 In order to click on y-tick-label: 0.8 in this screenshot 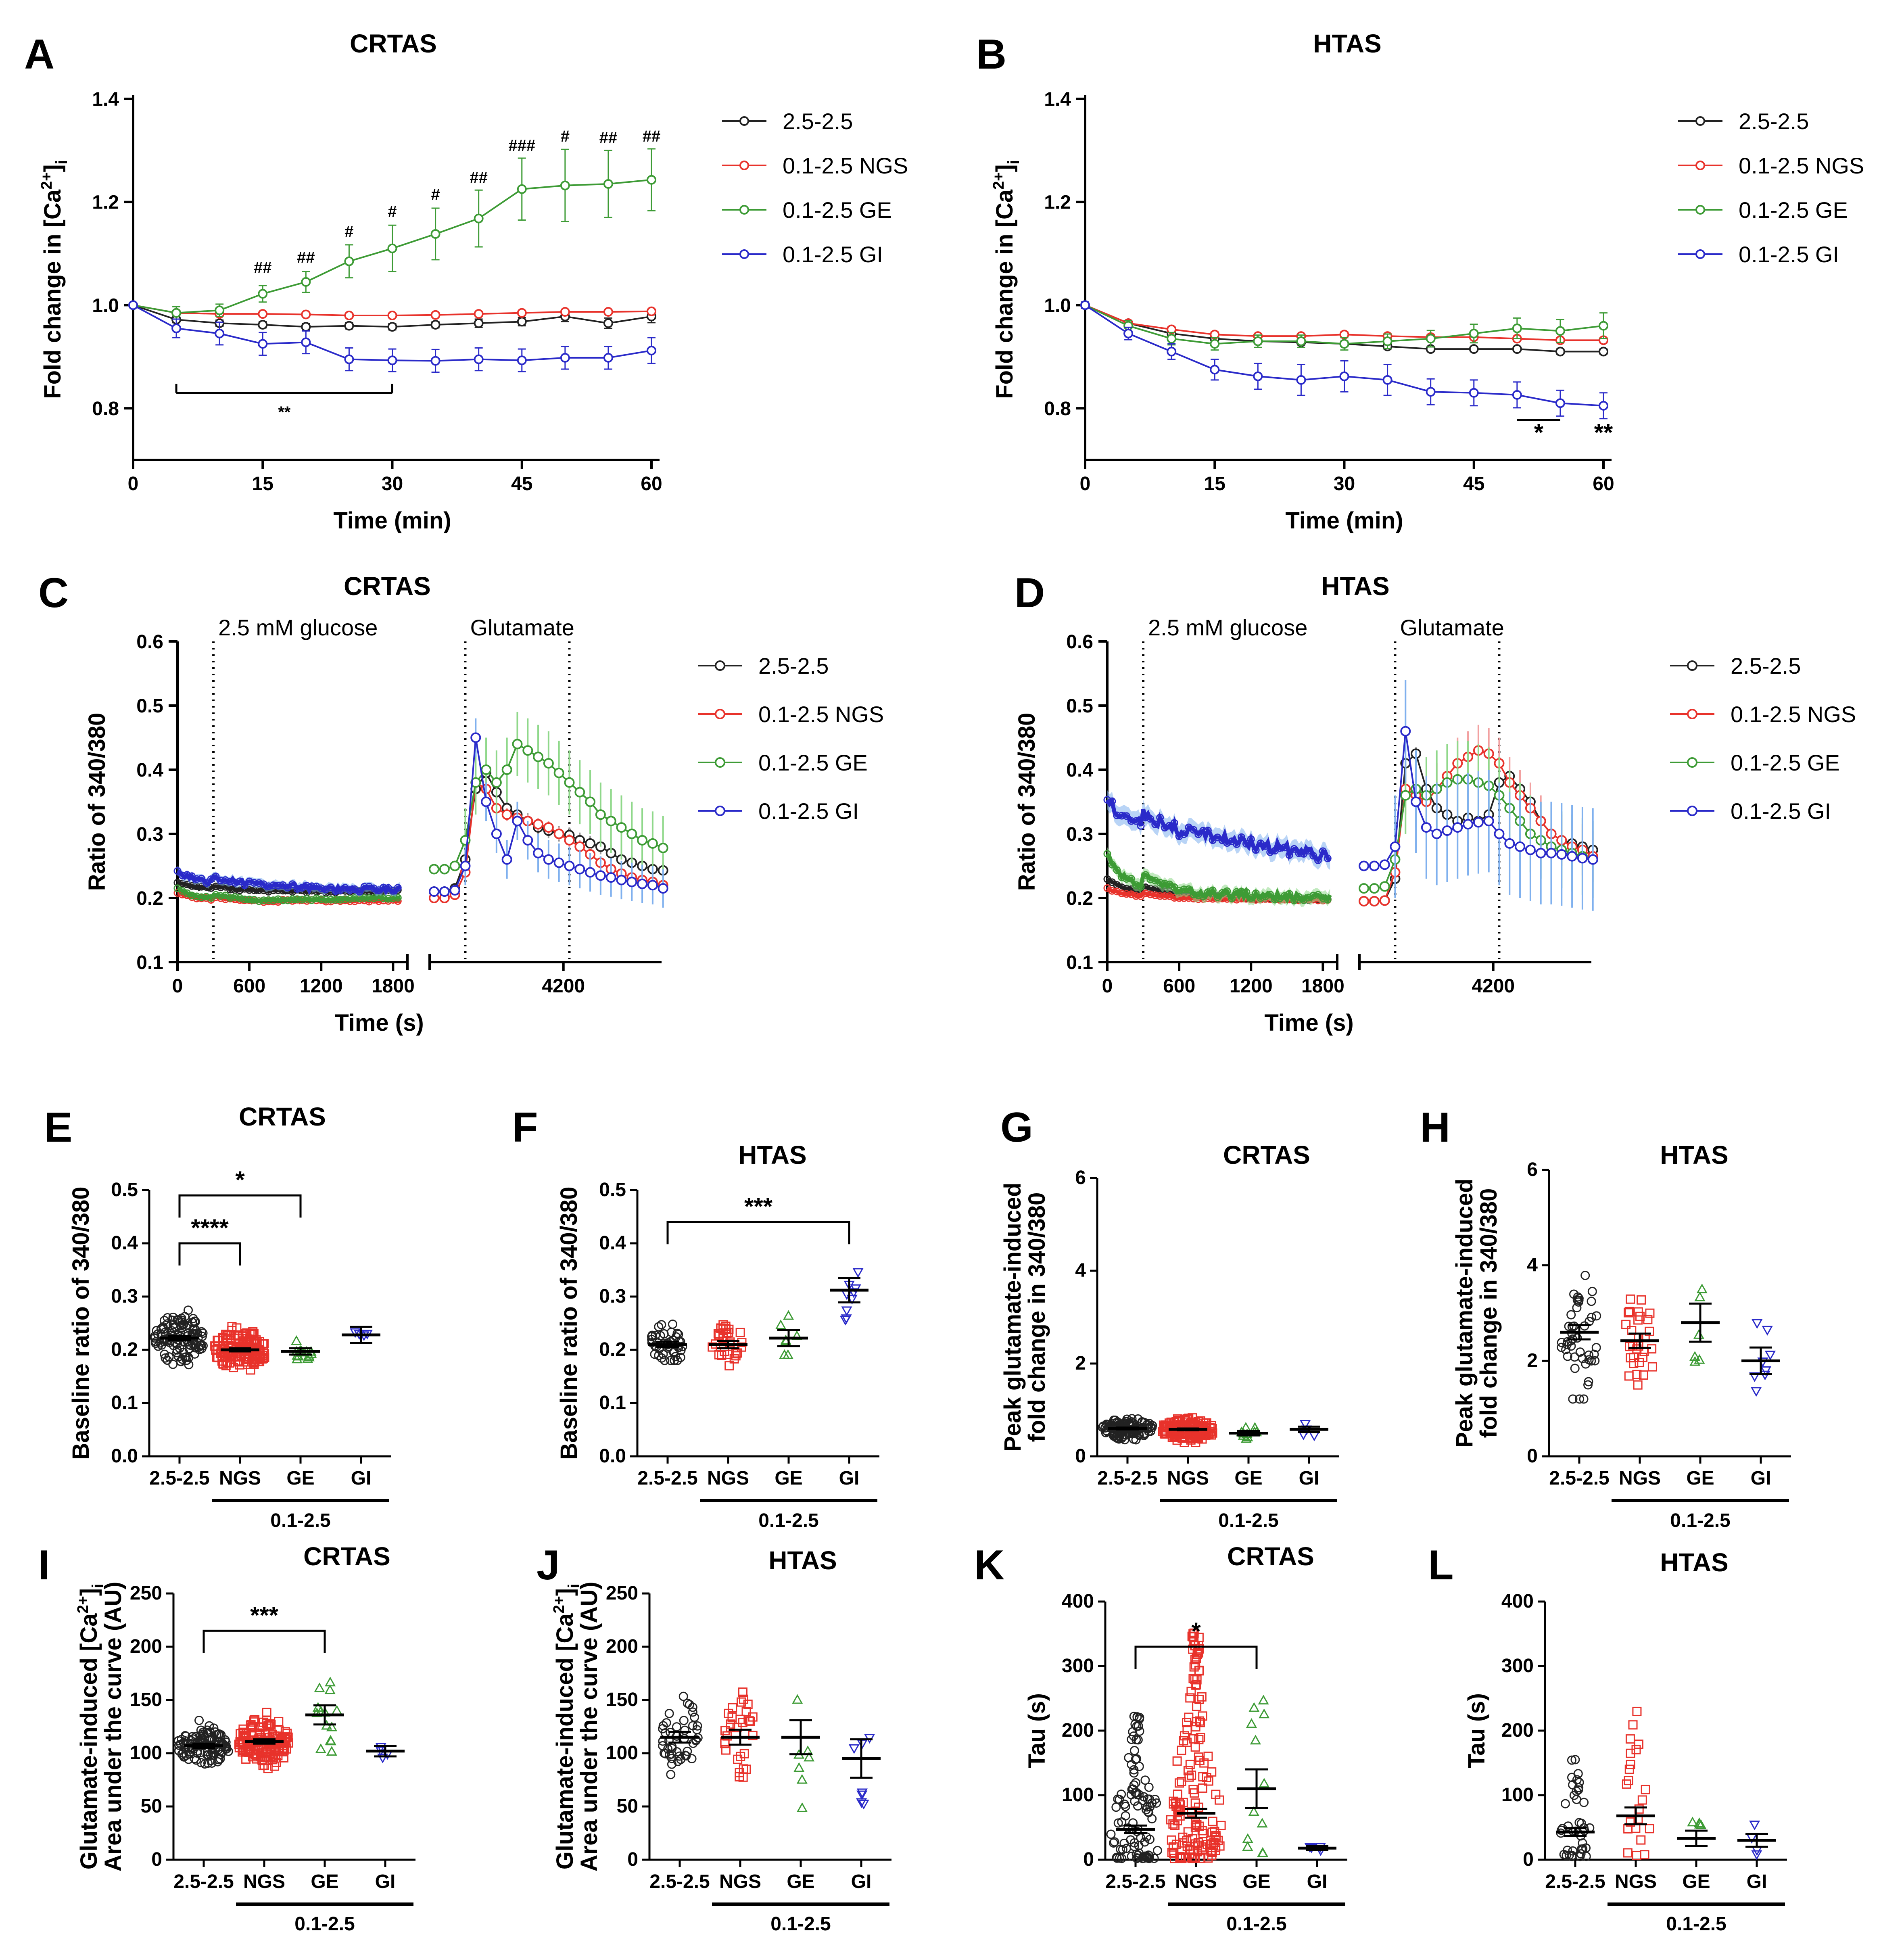, I will do `click(1057, 409)`.